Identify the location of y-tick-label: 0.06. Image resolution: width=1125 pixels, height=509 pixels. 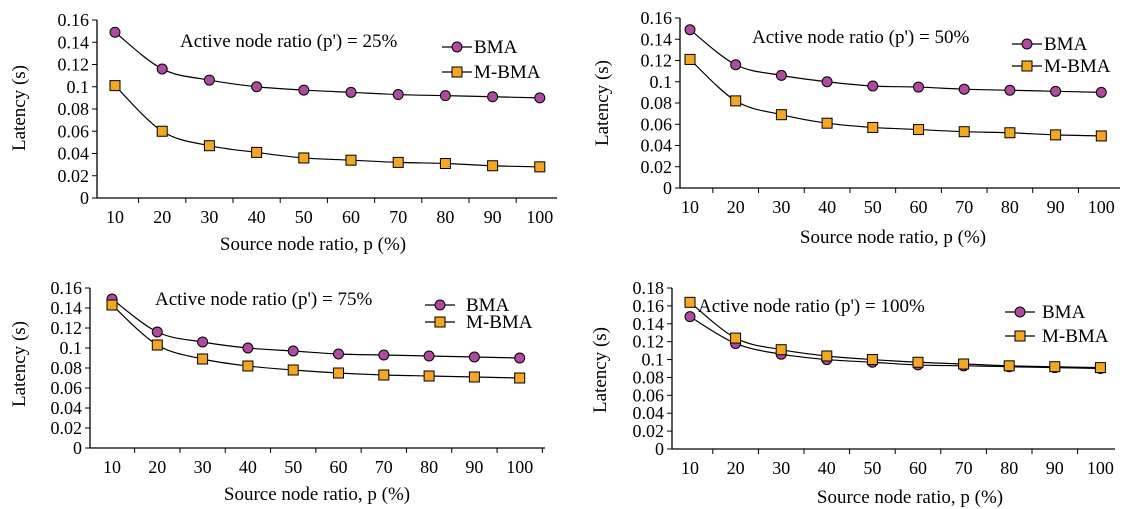
(657, 124).